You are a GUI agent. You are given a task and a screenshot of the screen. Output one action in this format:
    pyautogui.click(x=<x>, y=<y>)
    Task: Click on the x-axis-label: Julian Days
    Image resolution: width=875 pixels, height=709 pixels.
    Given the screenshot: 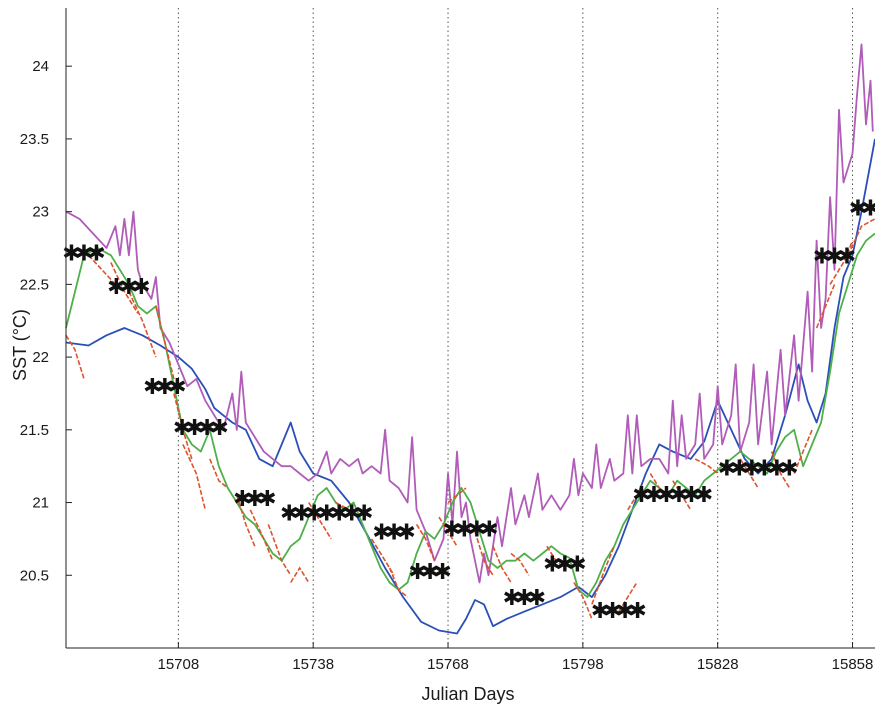 What is the action you would take?
    pyautogui.click(x=467, y=694)
    